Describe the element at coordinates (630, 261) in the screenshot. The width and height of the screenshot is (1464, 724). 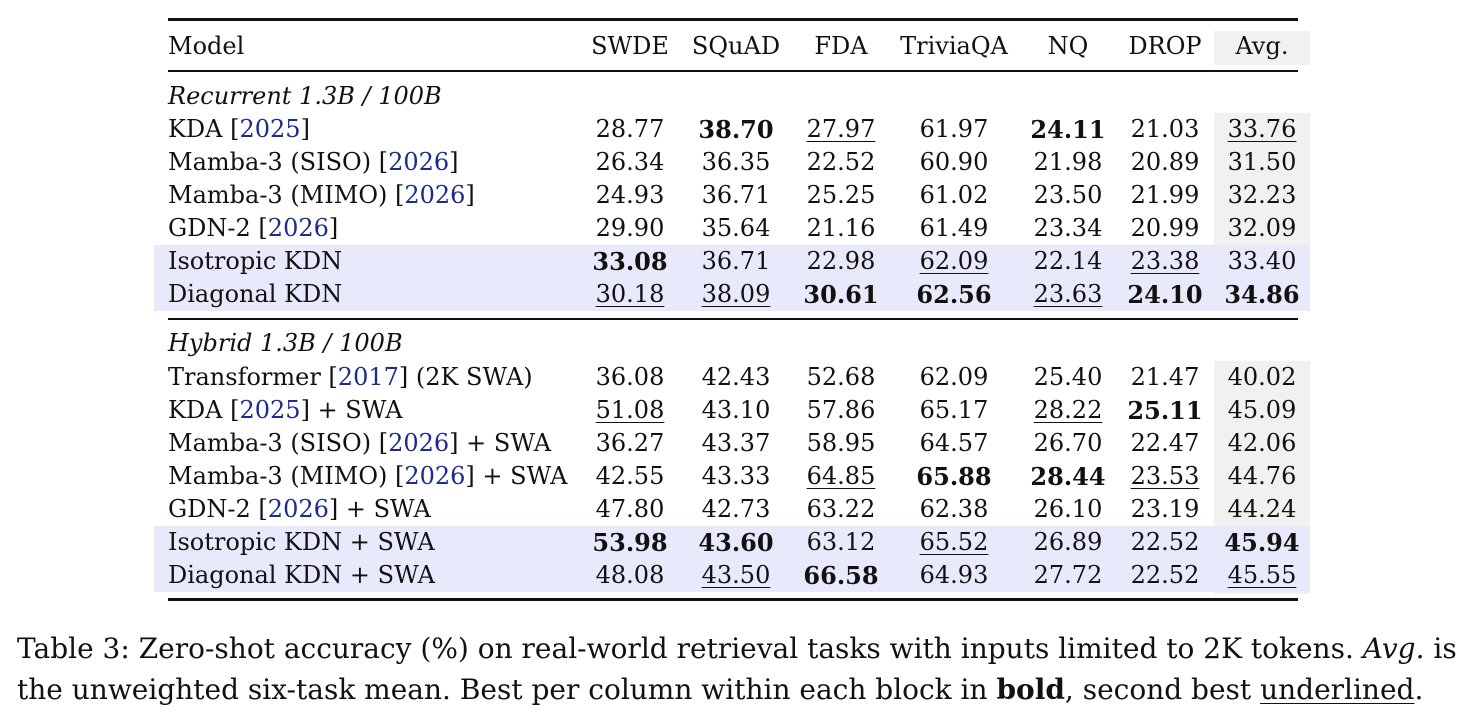
I see `value-text: 33.08` at that location.